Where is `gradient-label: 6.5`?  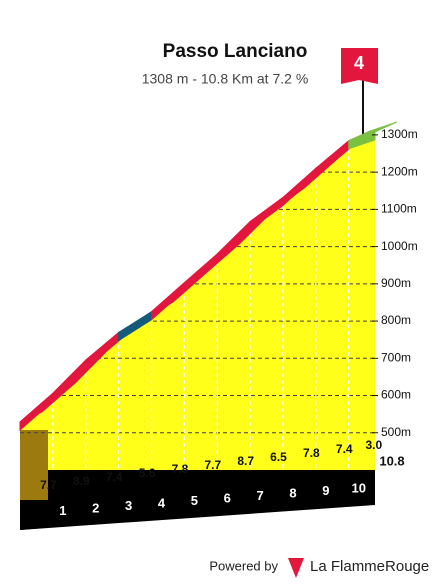 gradient-label: 6.5 is located at coordinates (278, 457).